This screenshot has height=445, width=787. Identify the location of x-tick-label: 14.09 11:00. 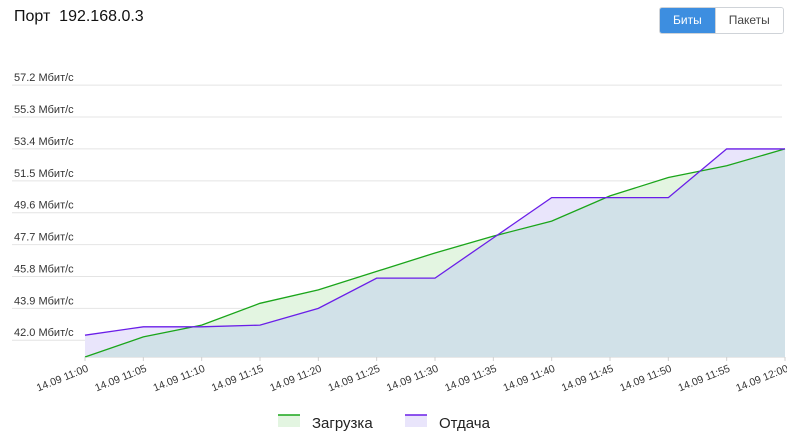
(62, 379).